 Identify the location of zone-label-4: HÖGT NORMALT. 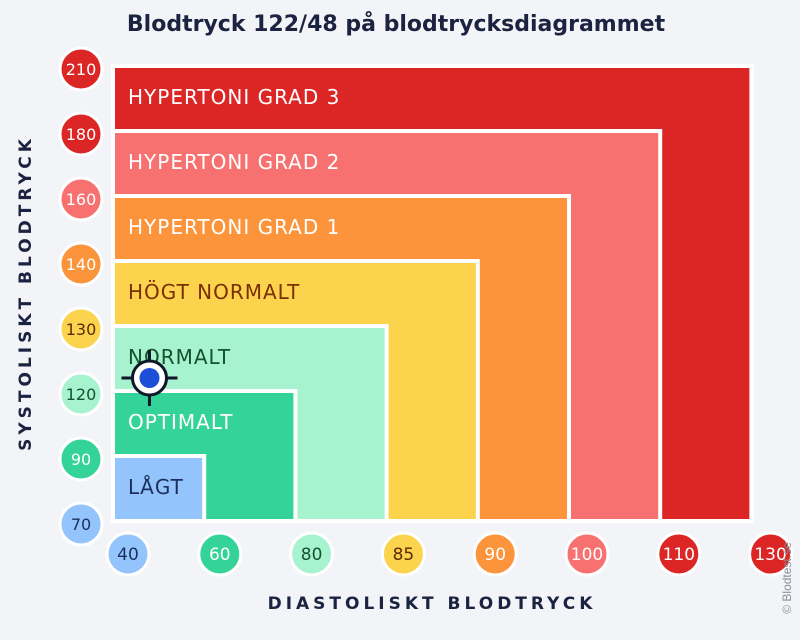
(214, 292).